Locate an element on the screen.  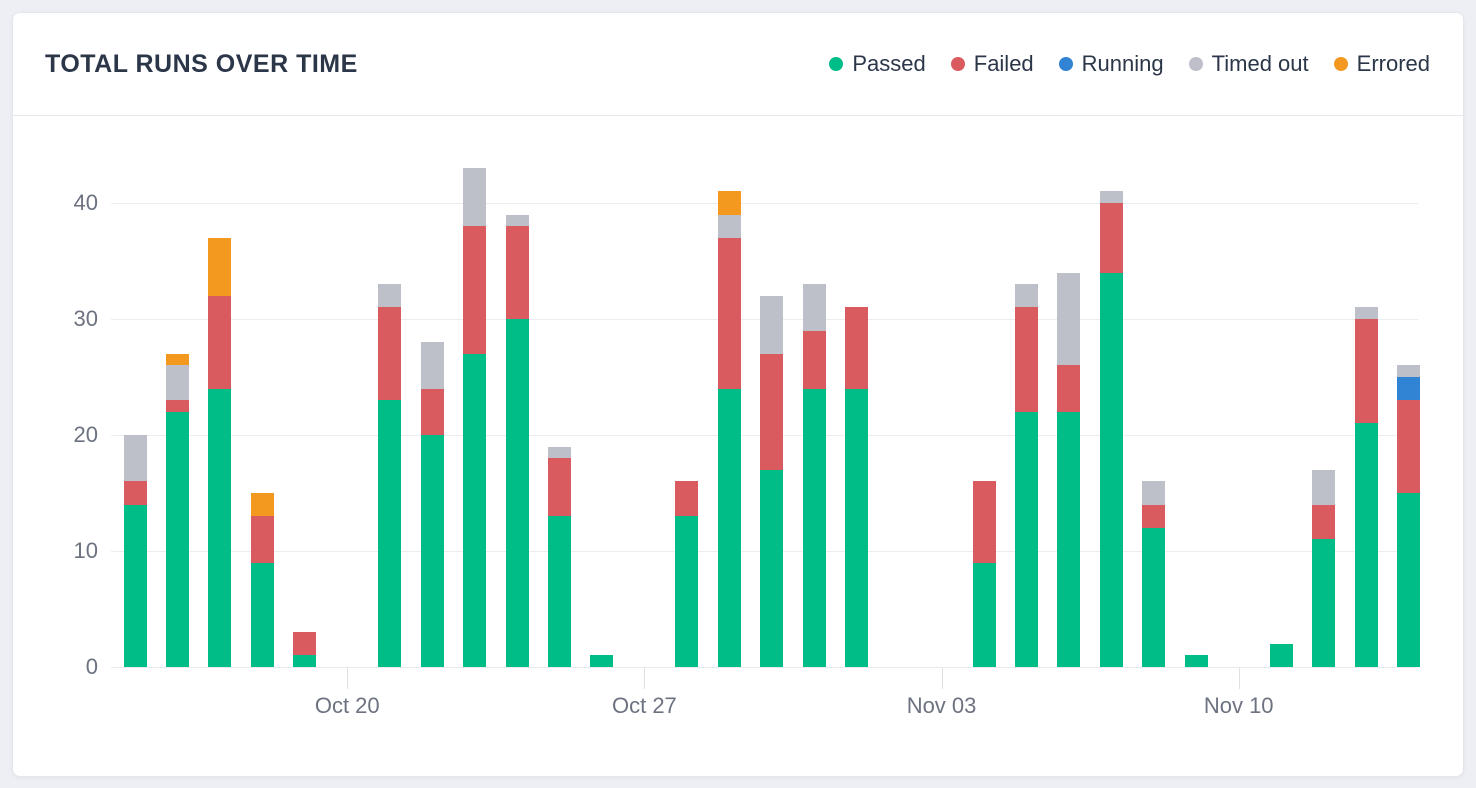
legend-label-passed: Passed is located at coordinates (889, 63).